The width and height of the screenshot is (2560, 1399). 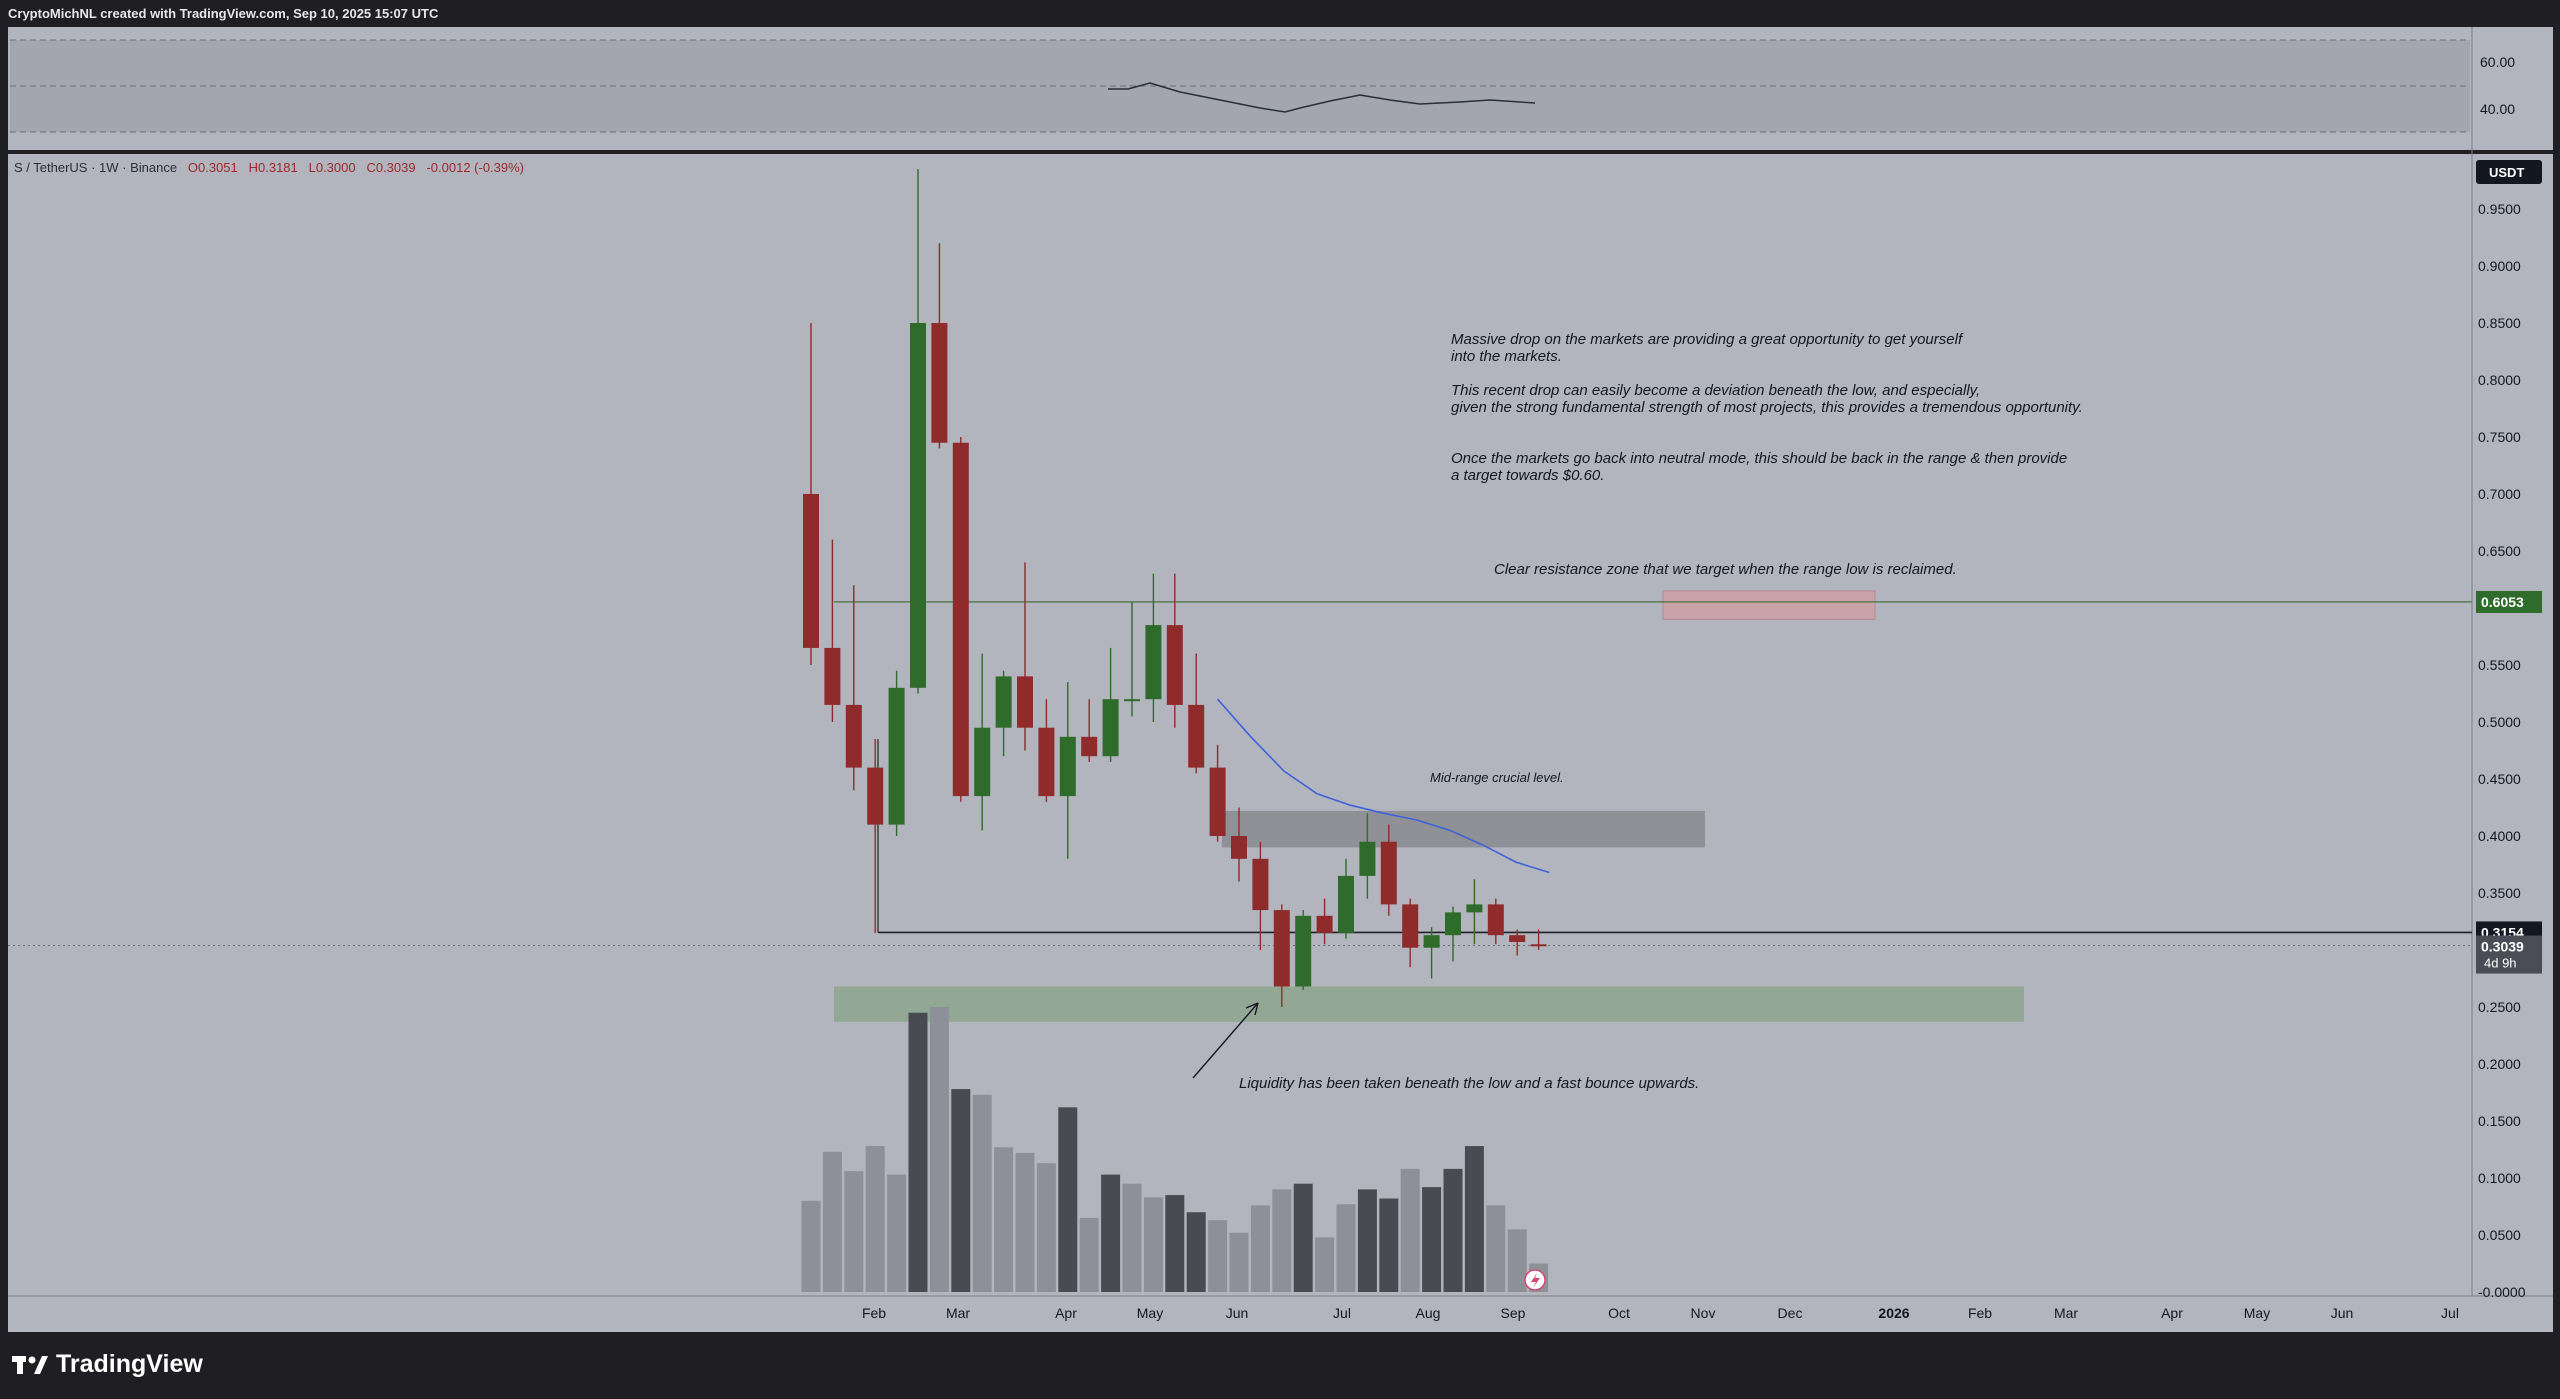 I want to click on currency-badge-label: USDT, so click(x=2506, y=172).